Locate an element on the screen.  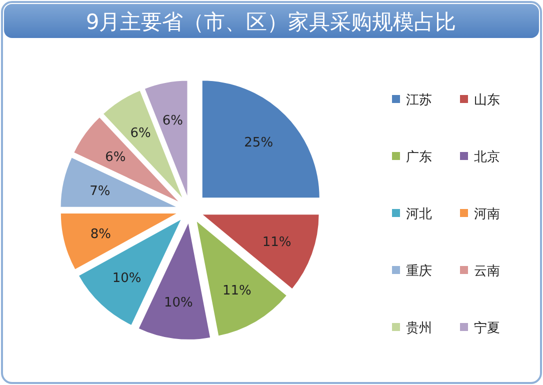
data-label: 25% is located at coordinates (259, 142).